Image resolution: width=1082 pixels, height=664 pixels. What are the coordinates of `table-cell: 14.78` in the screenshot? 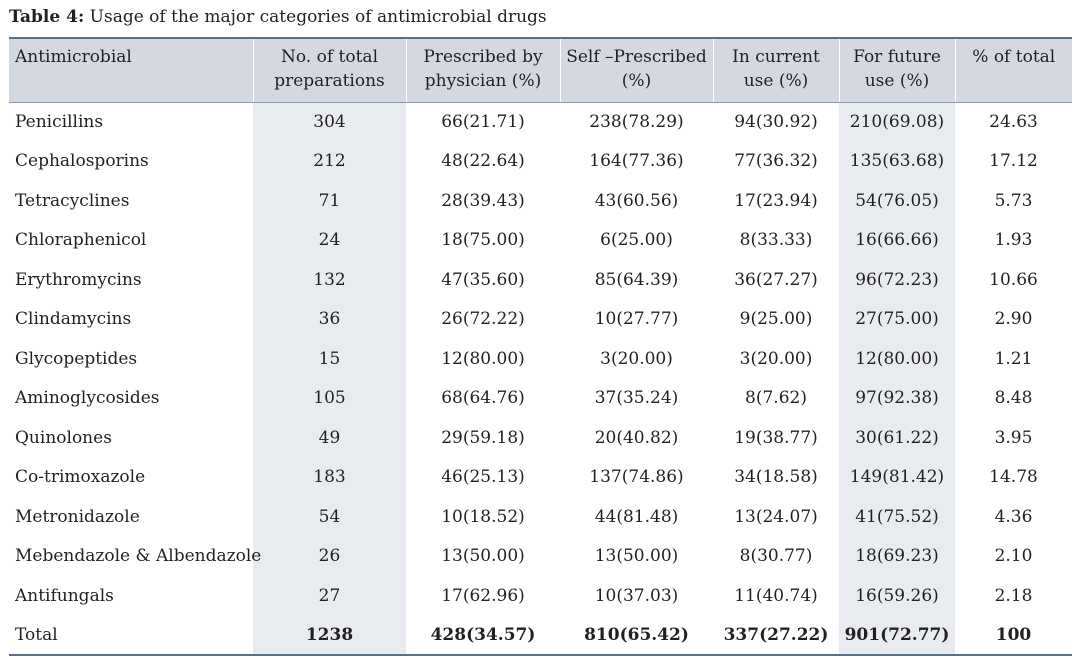 It's located at (1013, 477).